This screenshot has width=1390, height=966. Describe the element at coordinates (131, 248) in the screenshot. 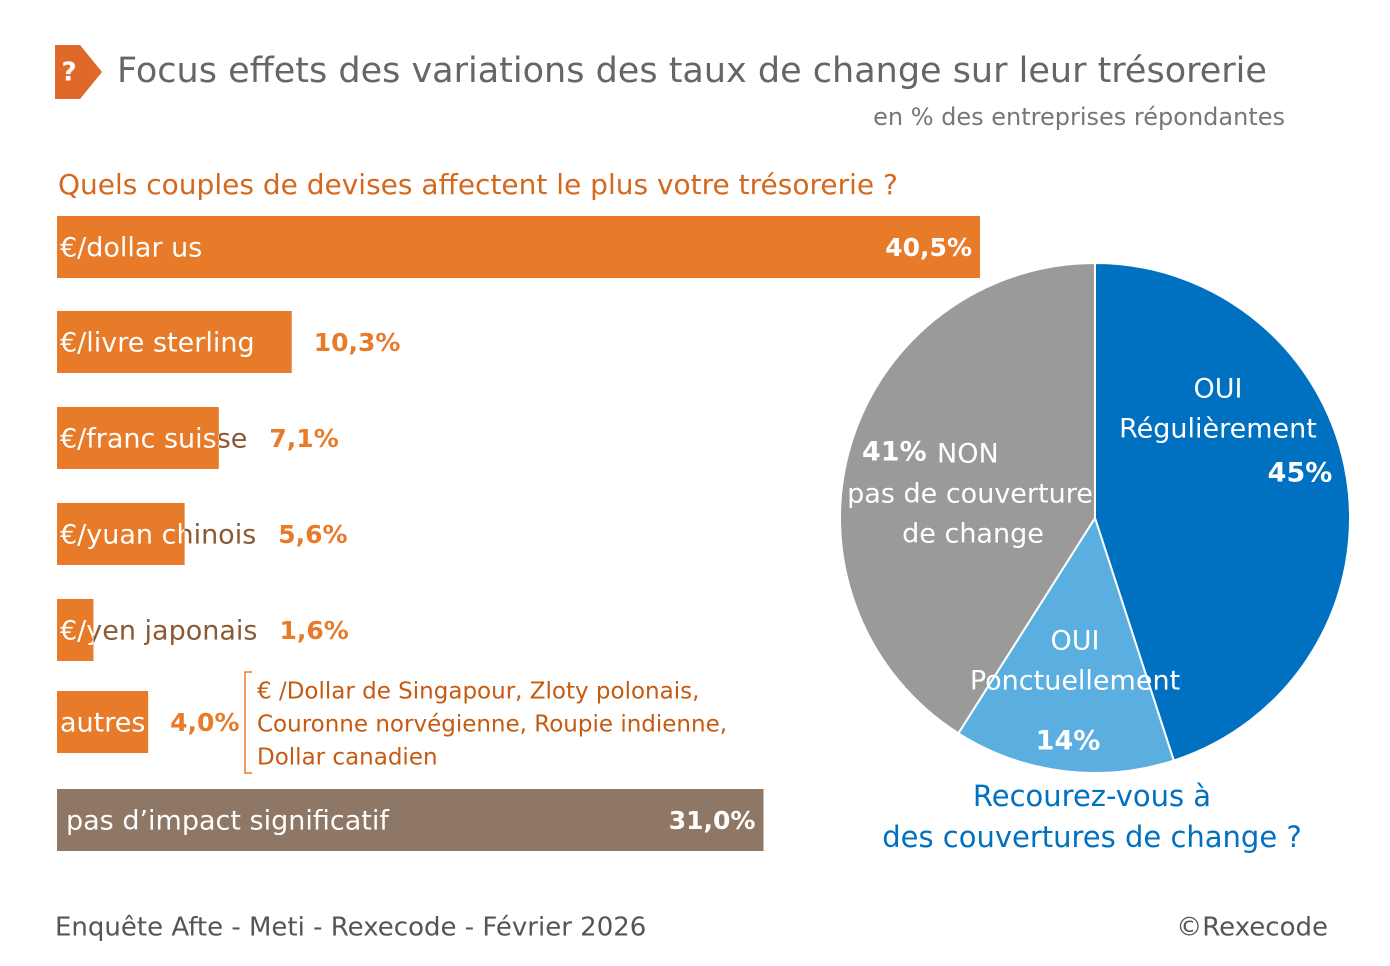

I see `bar-label: €/dollar us` at that location.